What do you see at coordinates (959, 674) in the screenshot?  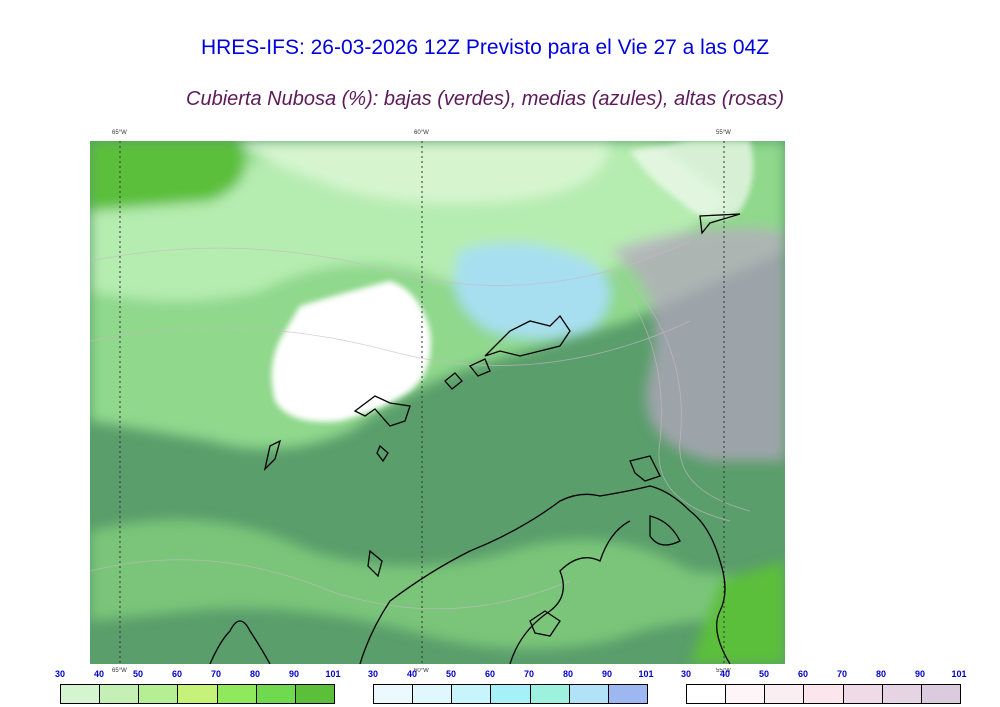 I see `legend-tick-high-101: 101` at bounding box center [959, 674].